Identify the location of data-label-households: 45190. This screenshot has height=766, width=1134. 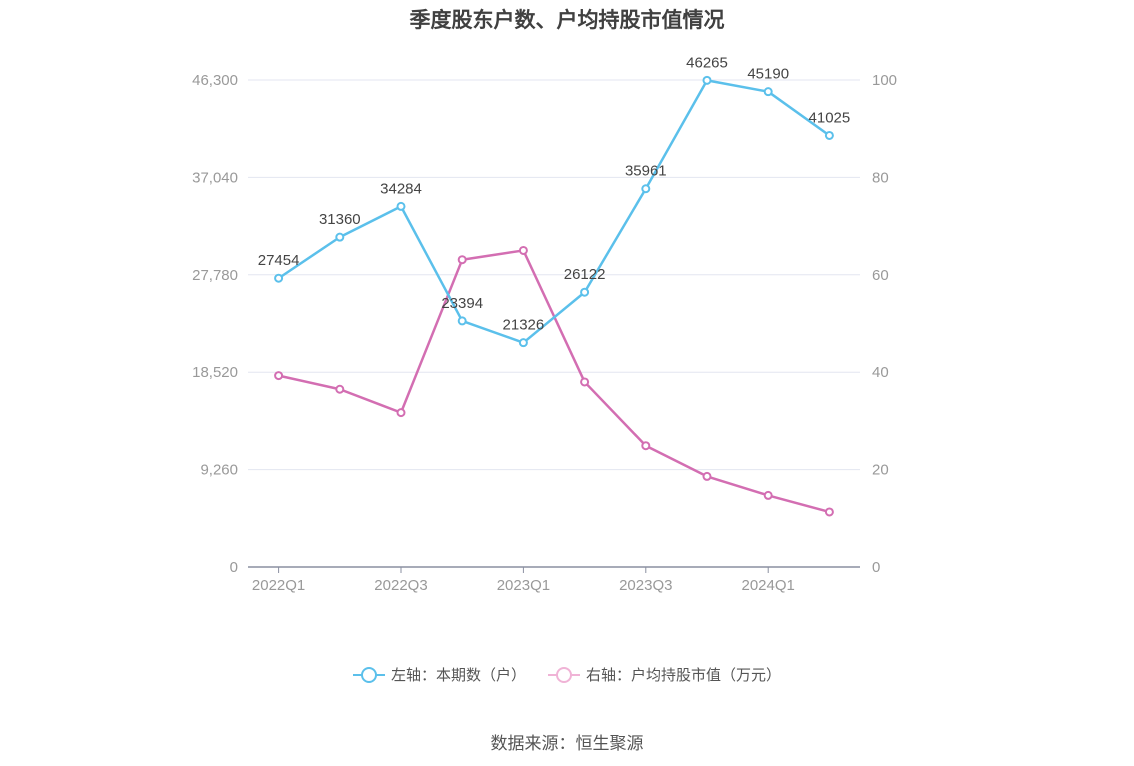
(768, 74).